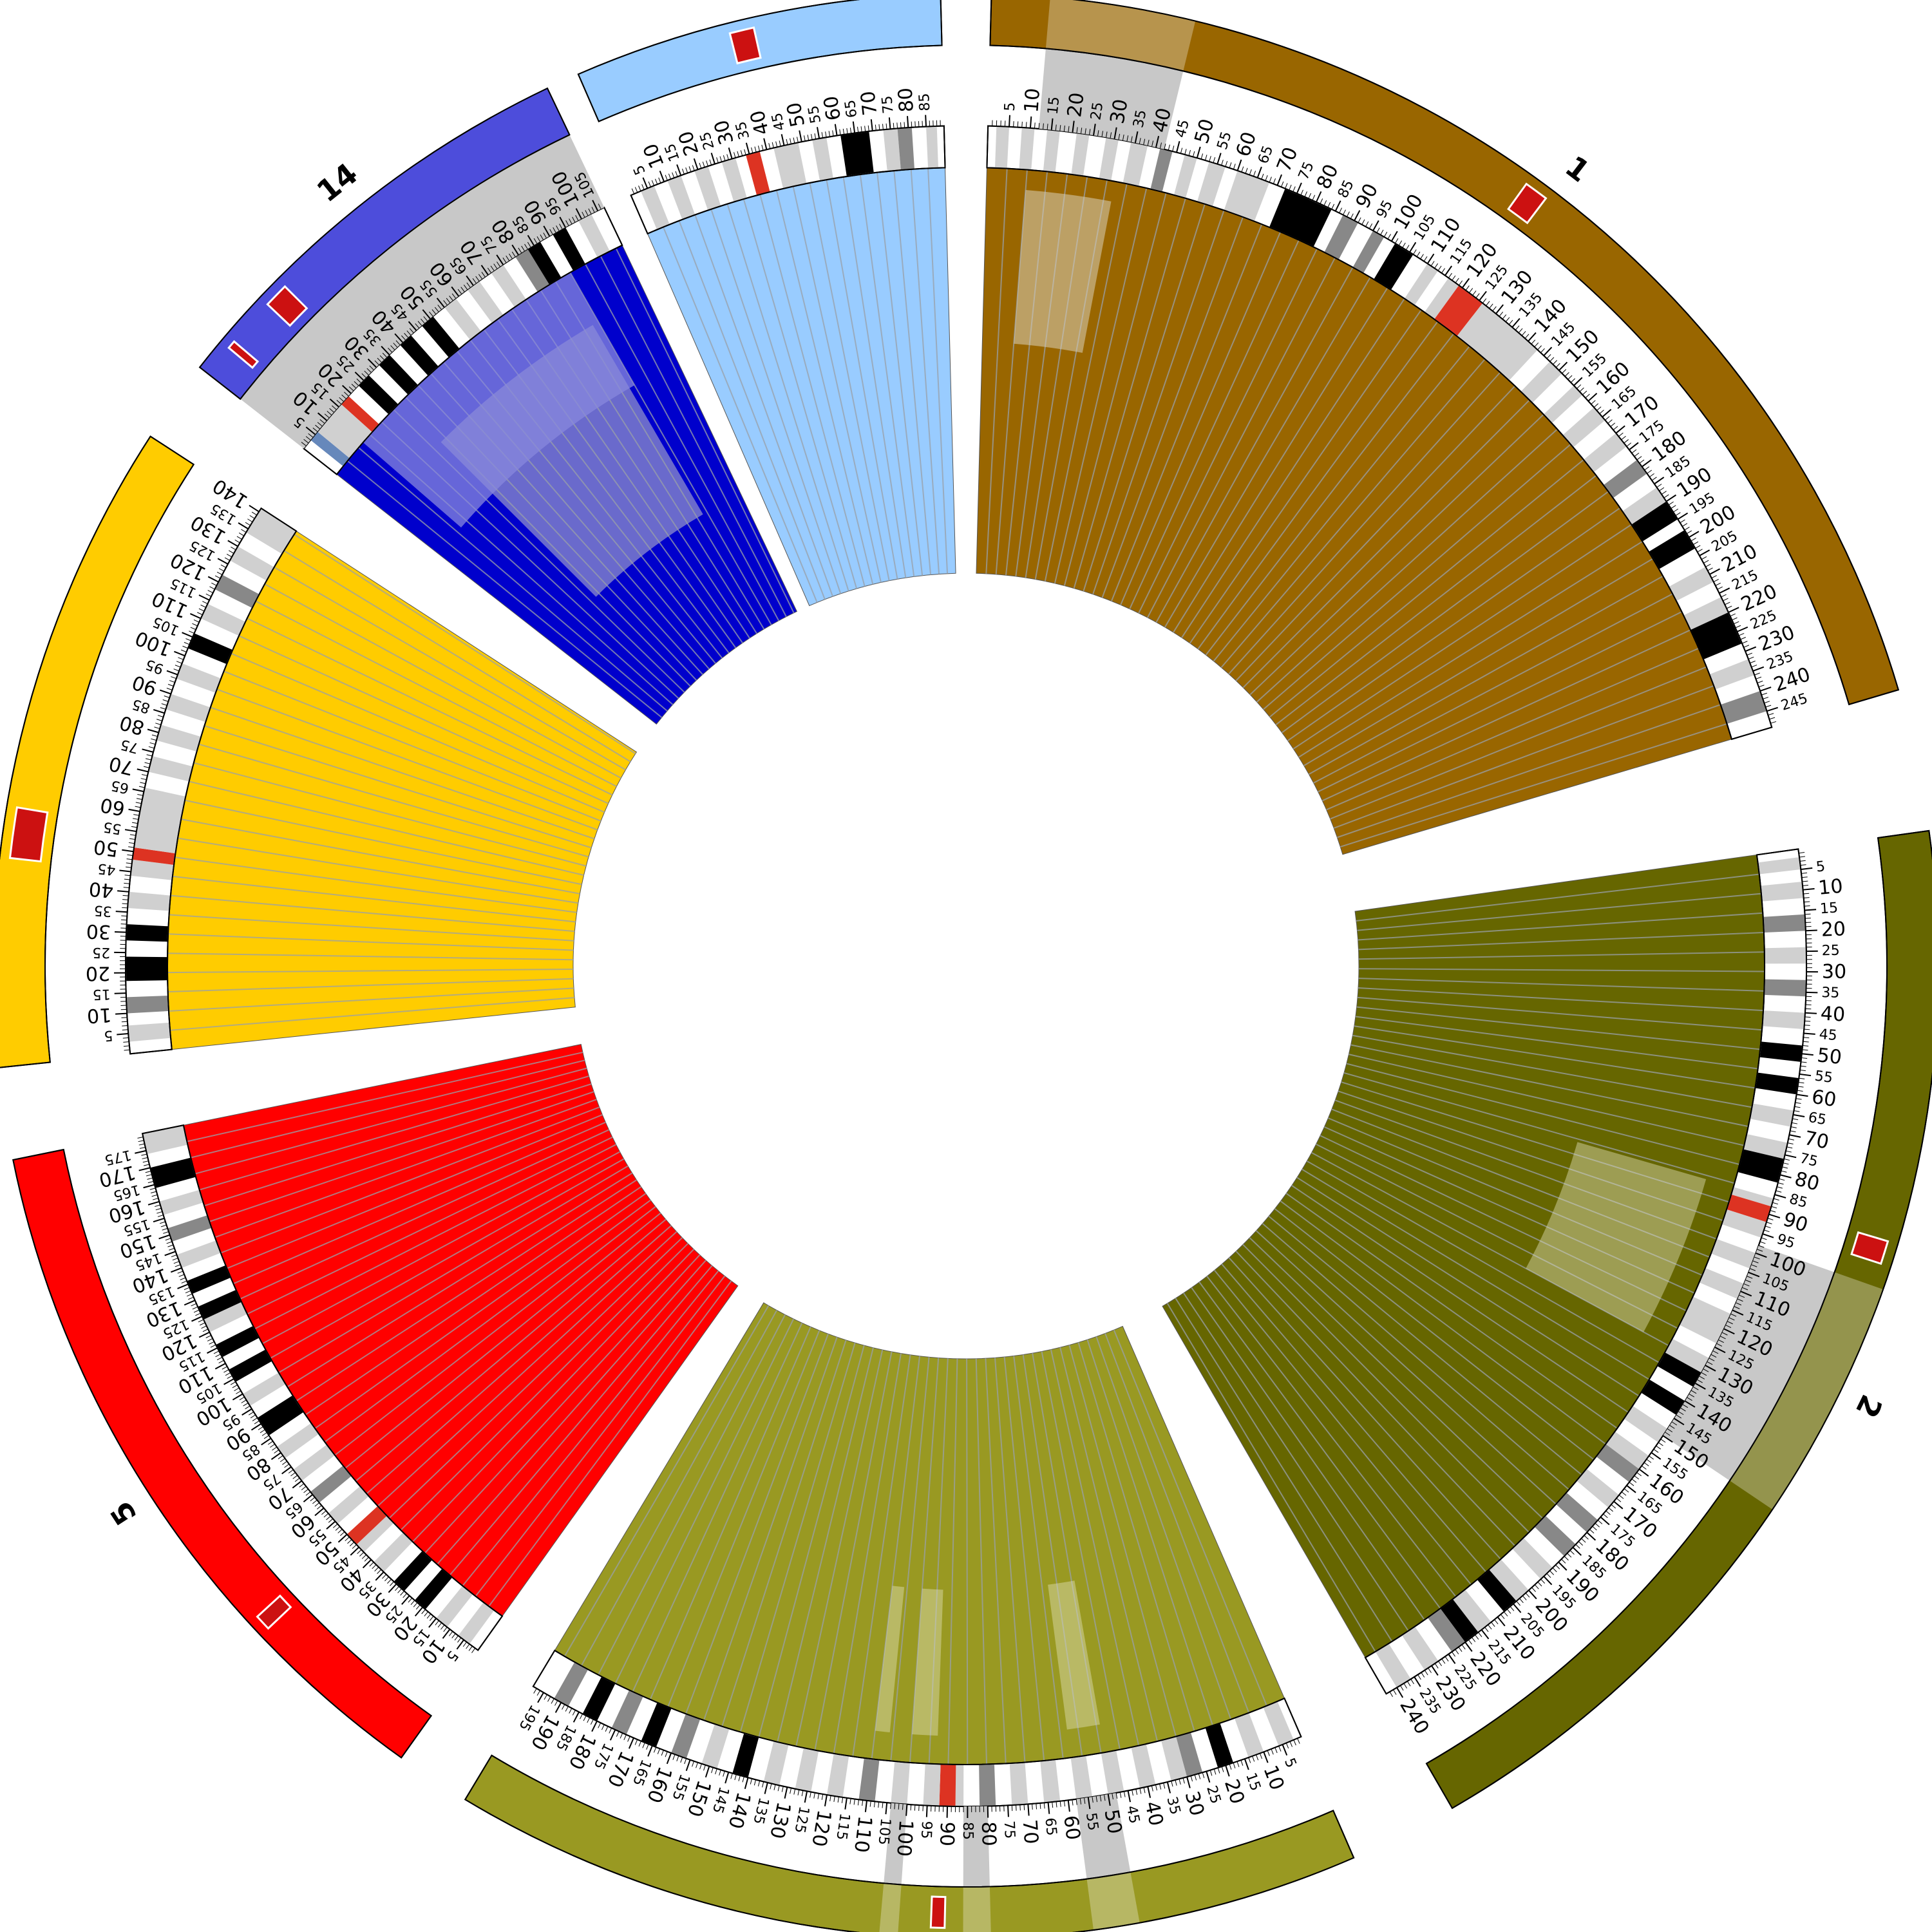 This screenshot has width=1932, height=1932. What do you see at coordinates (1220, 1746) in the screenshot?
I see `chr3-band` at bounding box center [1220, 1746].